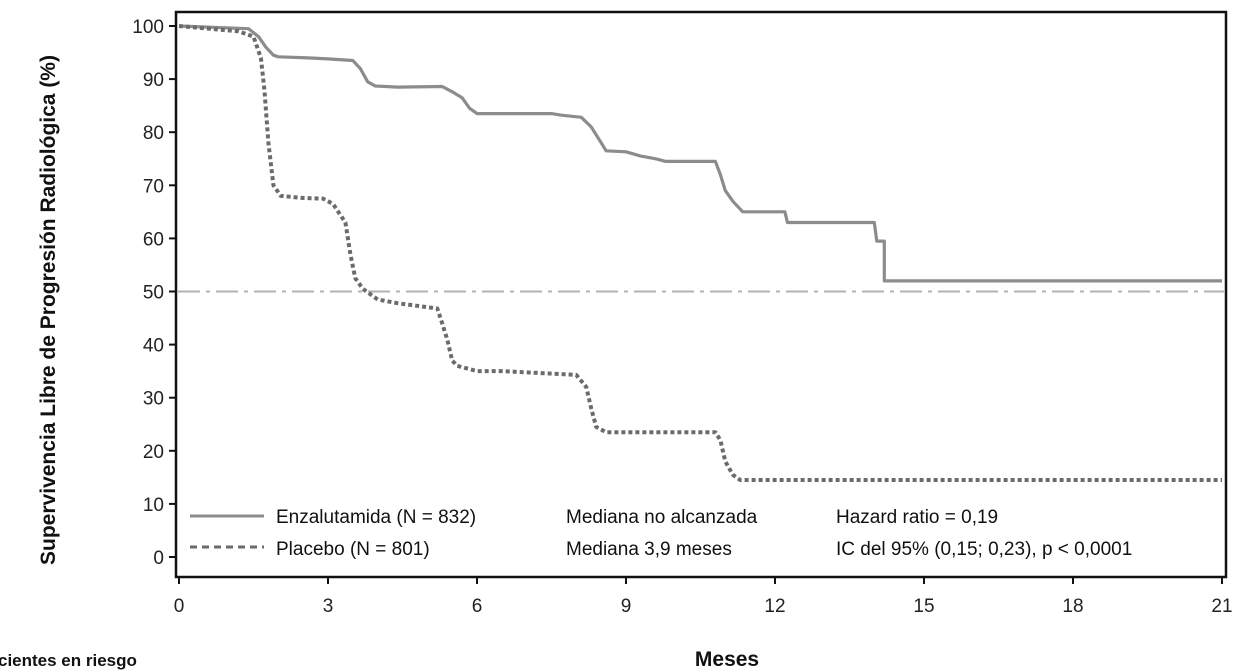 The image size is (1235, 672). I want to click on y-tick-label: 50, so click(153, 293).